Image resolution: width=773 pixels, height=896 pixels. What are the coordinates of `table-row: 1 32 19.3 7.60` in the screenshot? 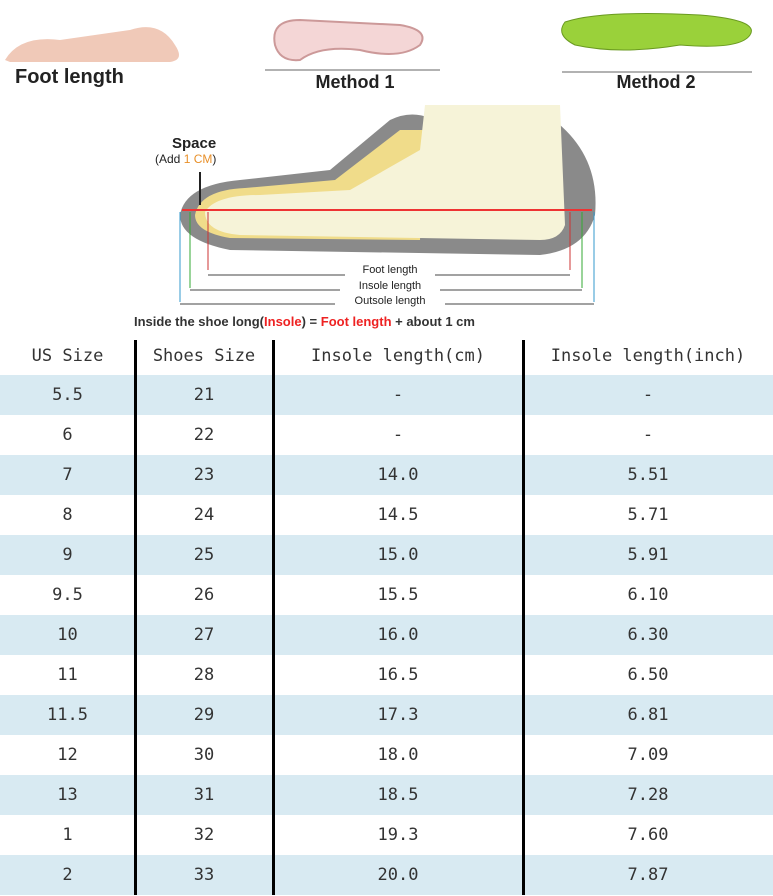 It's located at (386, 835).